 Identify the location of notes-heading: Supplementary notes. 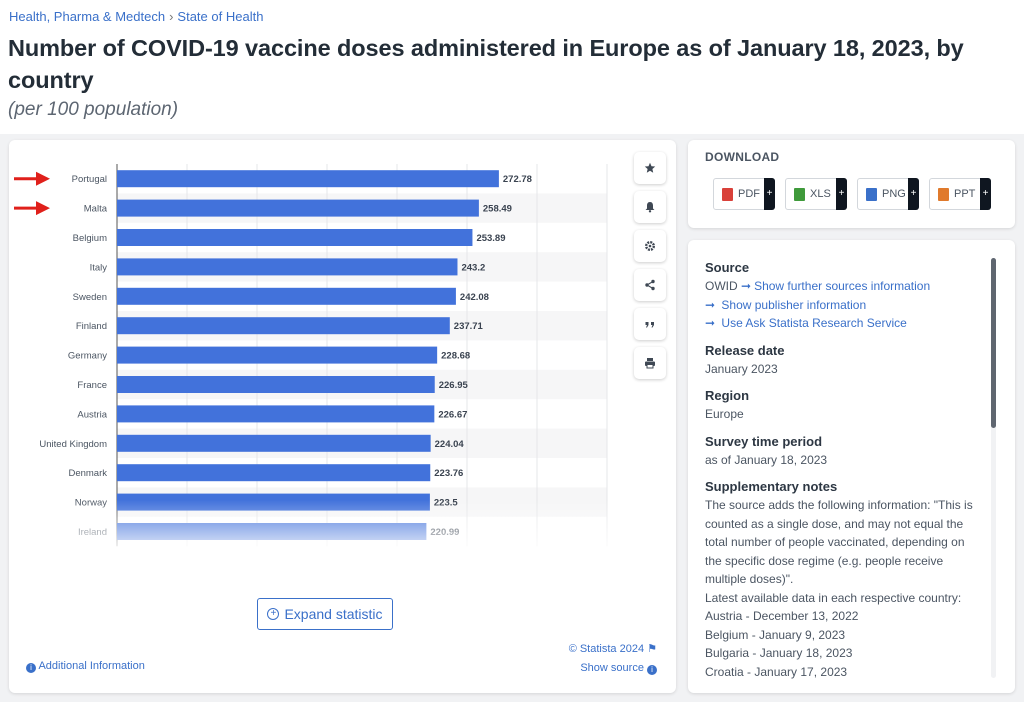
(771, 486).